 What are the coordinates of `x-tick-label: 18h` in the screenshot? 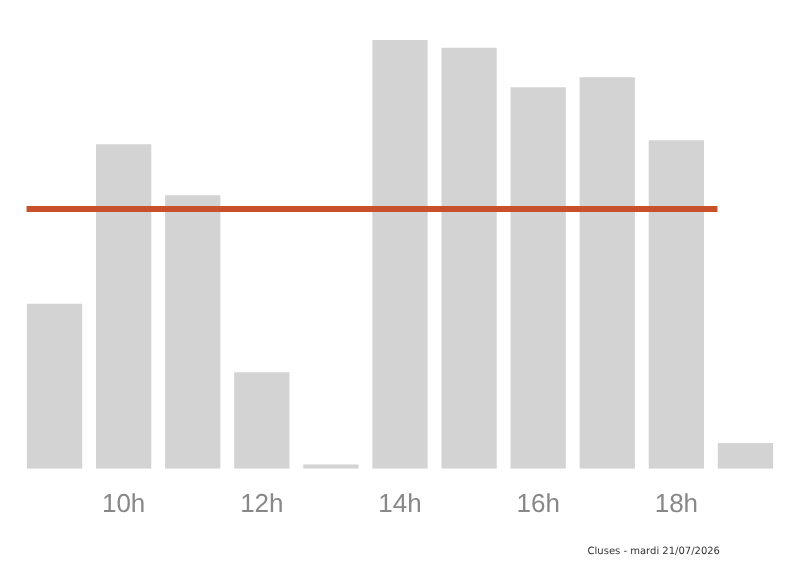 It's located at (676, 502).